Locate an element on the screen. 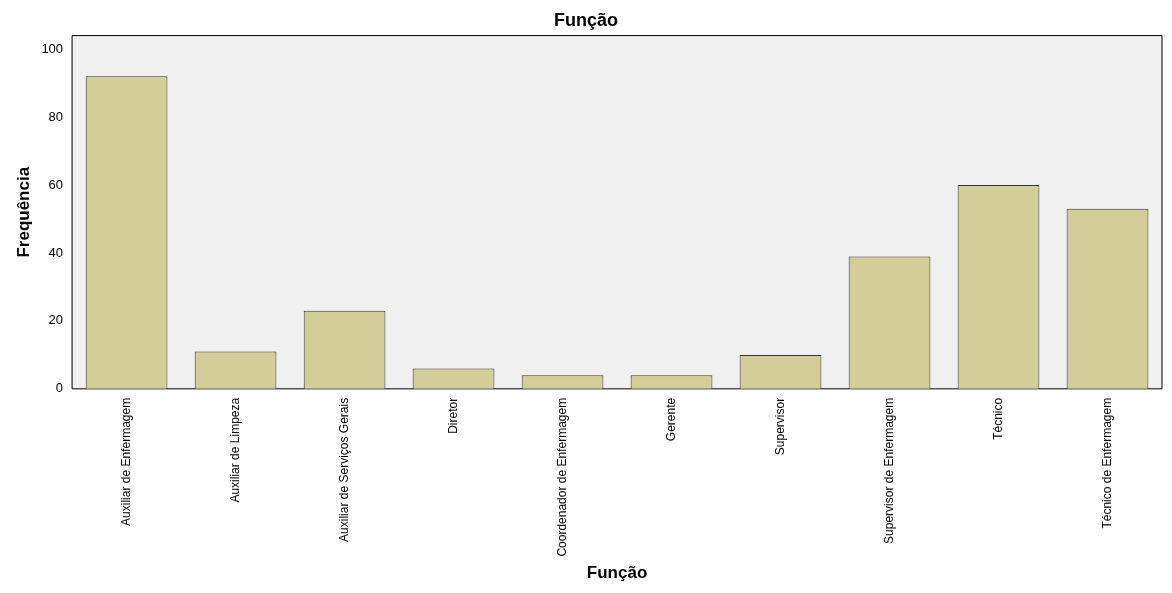 Image resolution: width=1172 pixels, height=593 pixels. x-tick-label: Técnico is located at coordinates (997, 418).